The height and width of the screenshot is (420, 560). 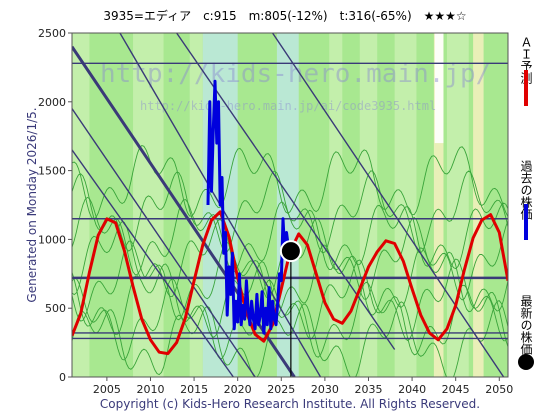 I want to click on y-tick-label: 1000, so click(x=52, y=239).